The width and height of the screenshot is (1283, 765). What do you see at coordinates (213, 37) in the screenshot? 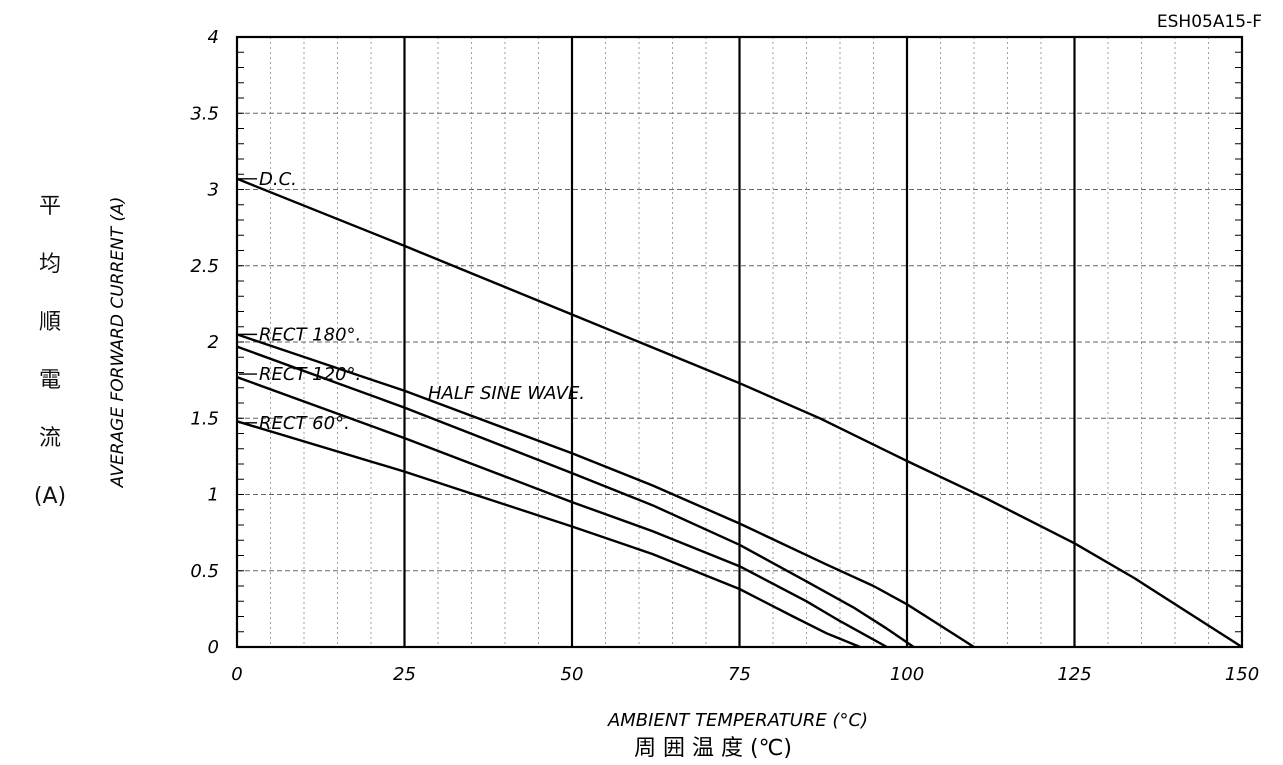
I see `y-tick-label: 4` at bounding box center [213, 37].